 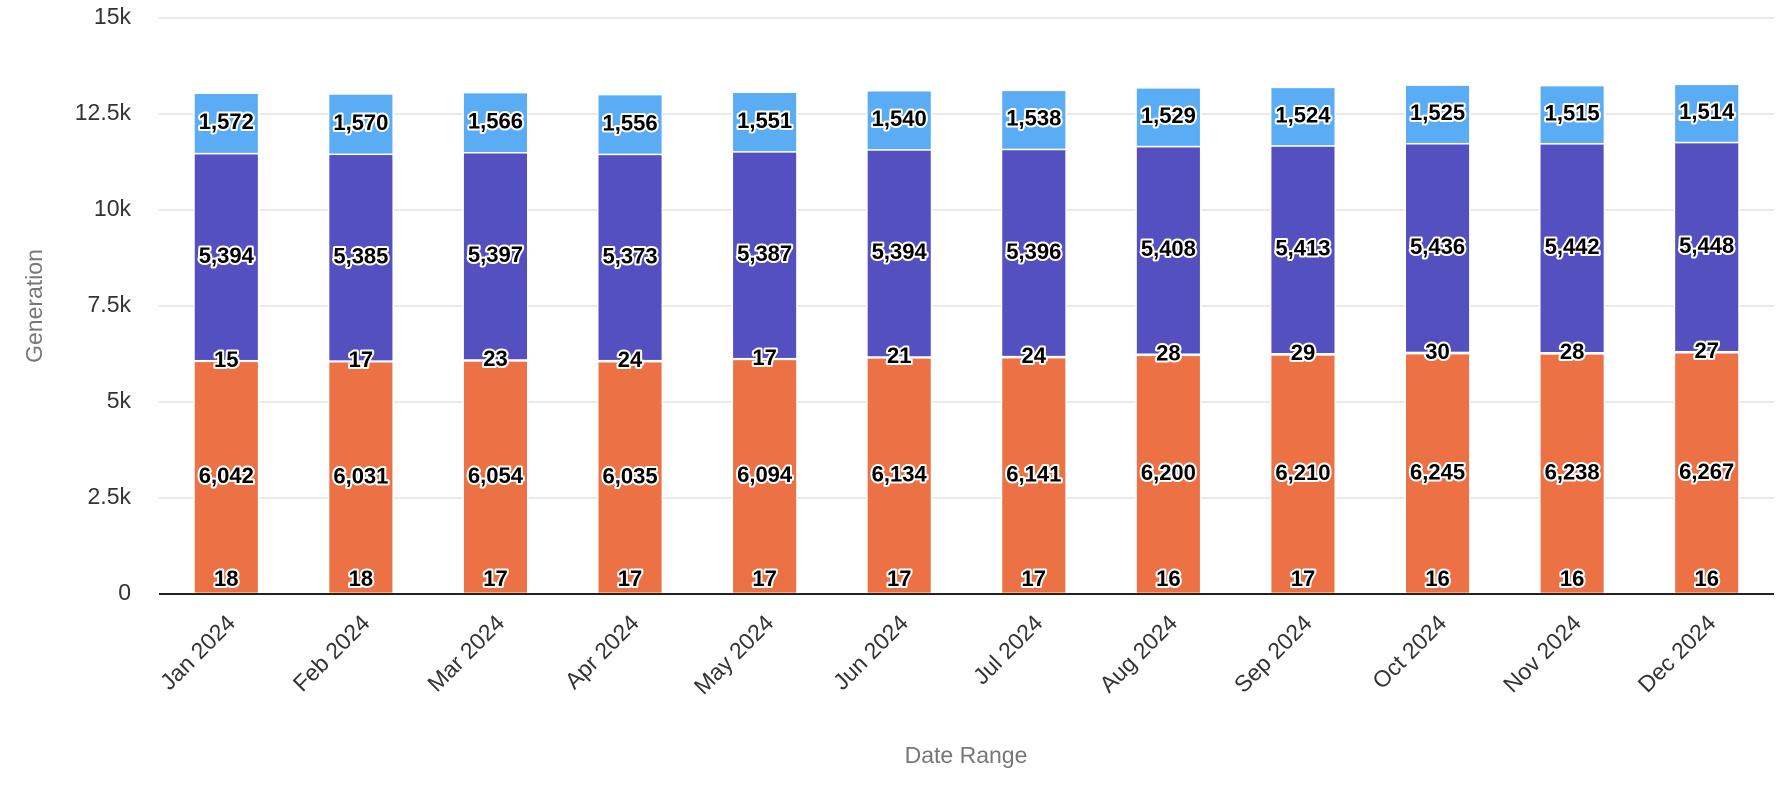 What do you see at coordinates (119, 400) in the screenshot?
I see `y-tick-label: 5k` at bounding box center [119, 400].